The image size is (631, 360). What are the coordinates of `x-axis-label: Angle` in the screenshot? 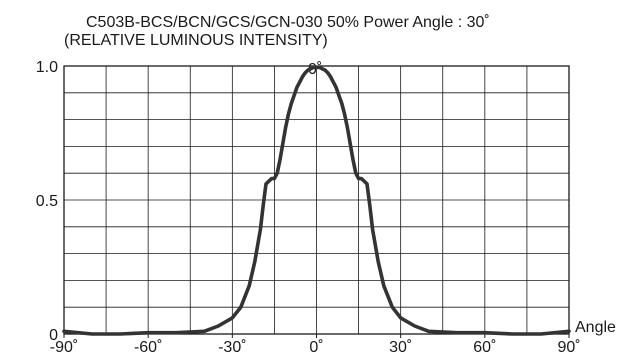 It's located at (595, 327).